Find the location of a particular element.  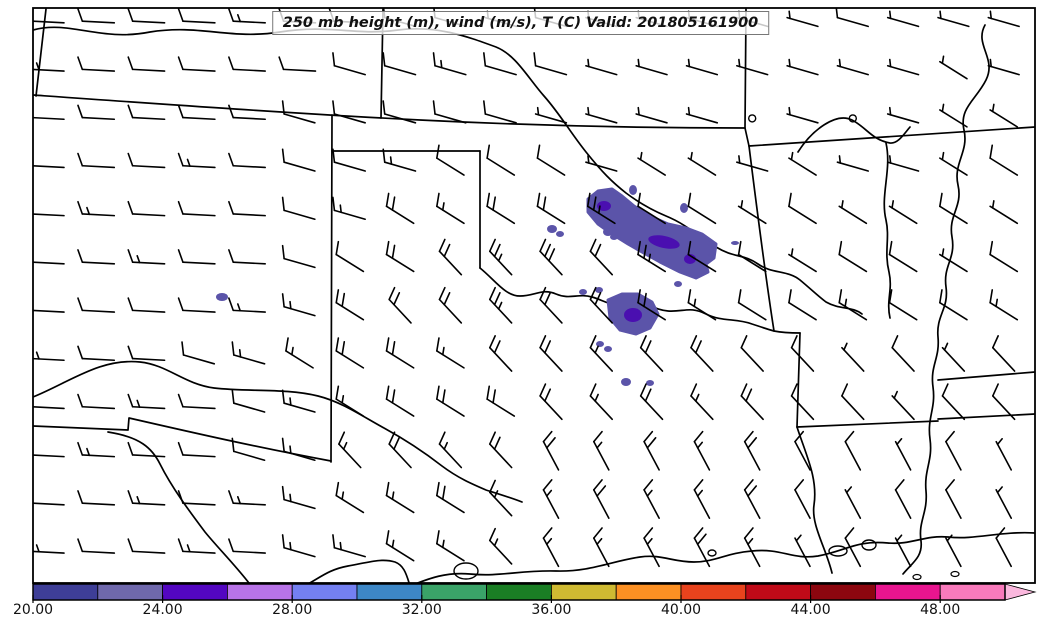

shaded-cell is located at coordinates (652, 233).